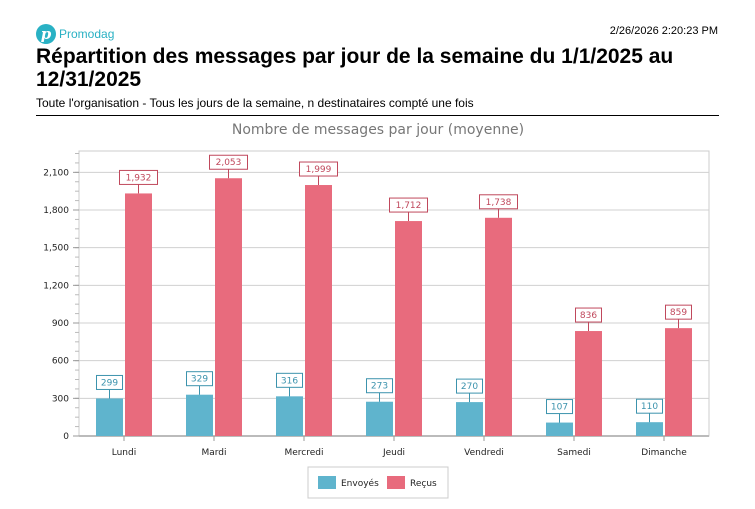 The height and width of the screenshot is (509, 755). I want to click on data-label: 1,712, so click(409, 206).